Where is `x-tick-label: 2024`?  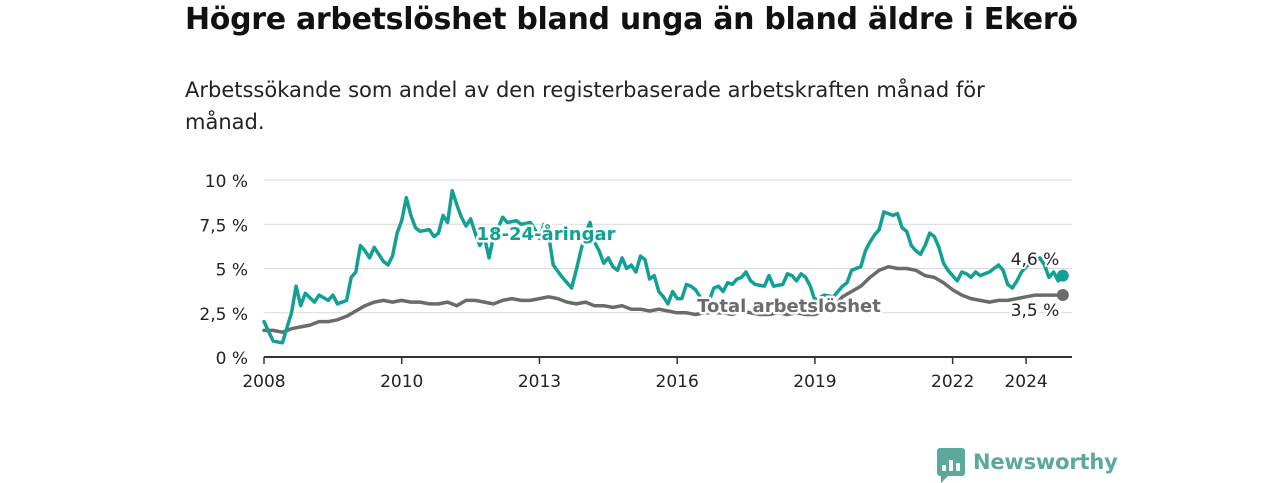 x-tick-label: 2024 is located at coordinates (1025, 382).